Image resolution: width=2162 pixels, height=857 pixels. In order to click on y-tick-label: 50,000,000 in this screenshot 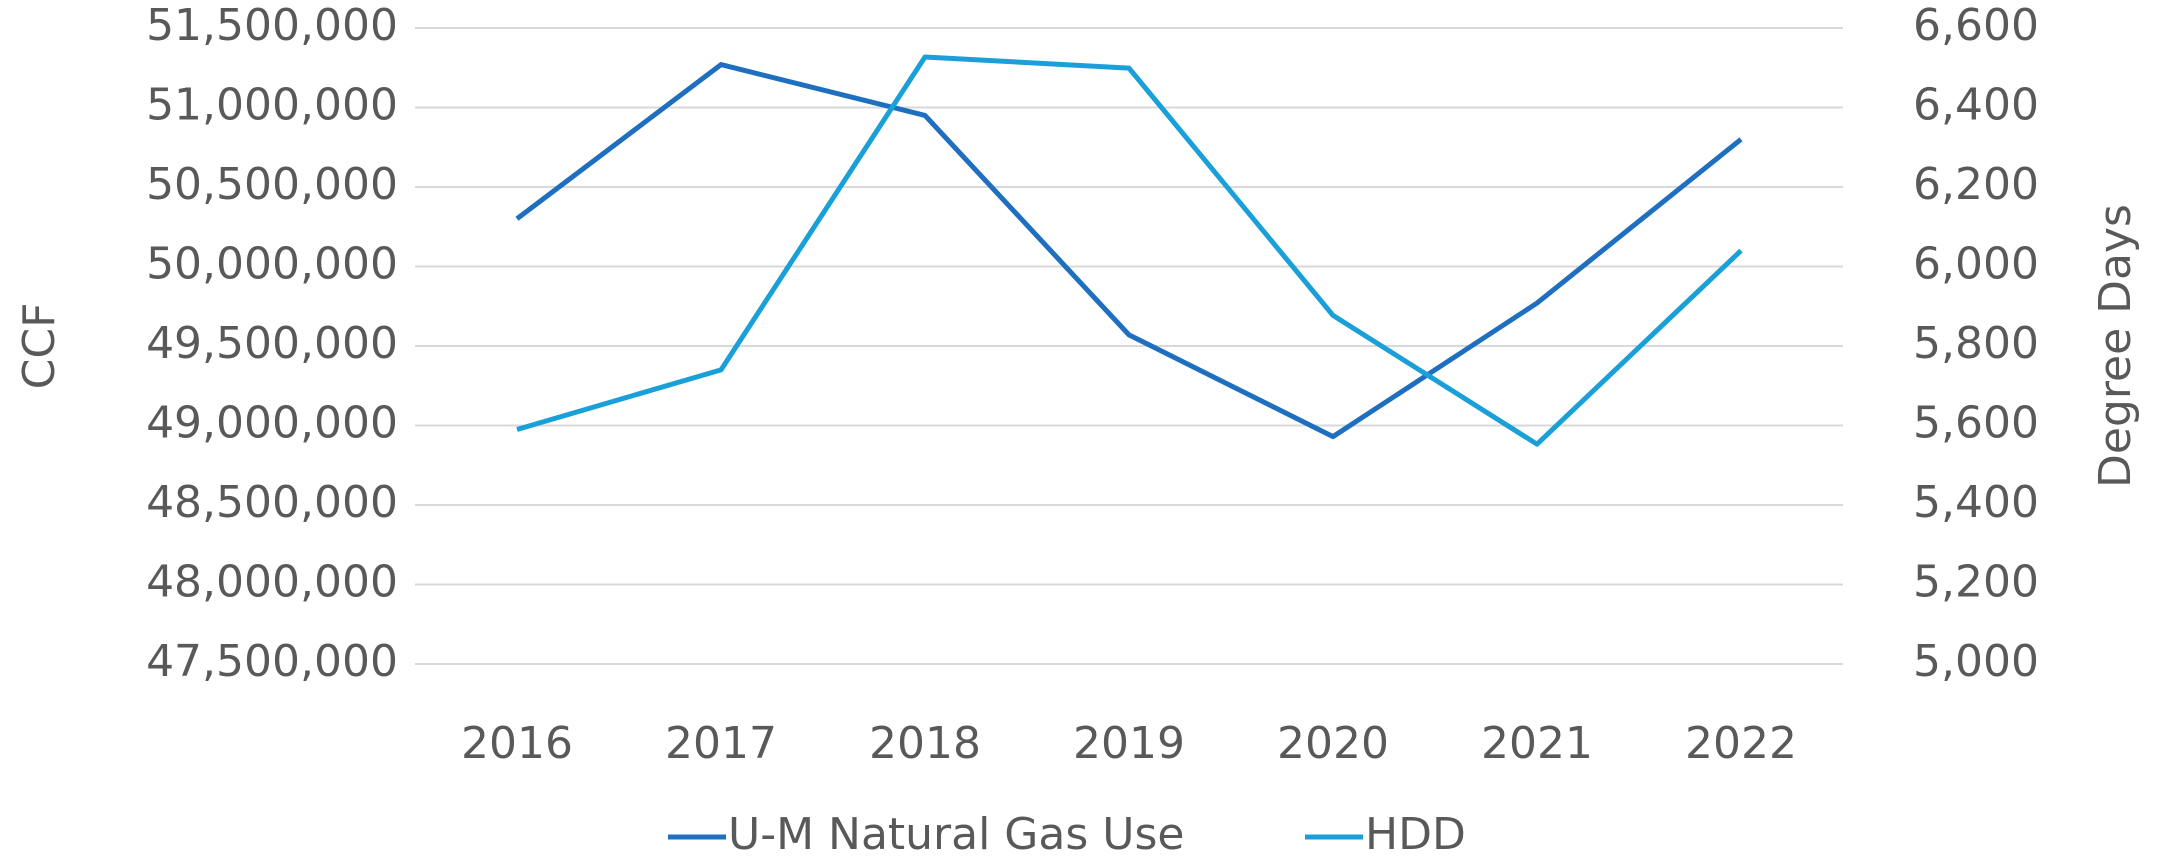, I will do `click(272, 264)`.